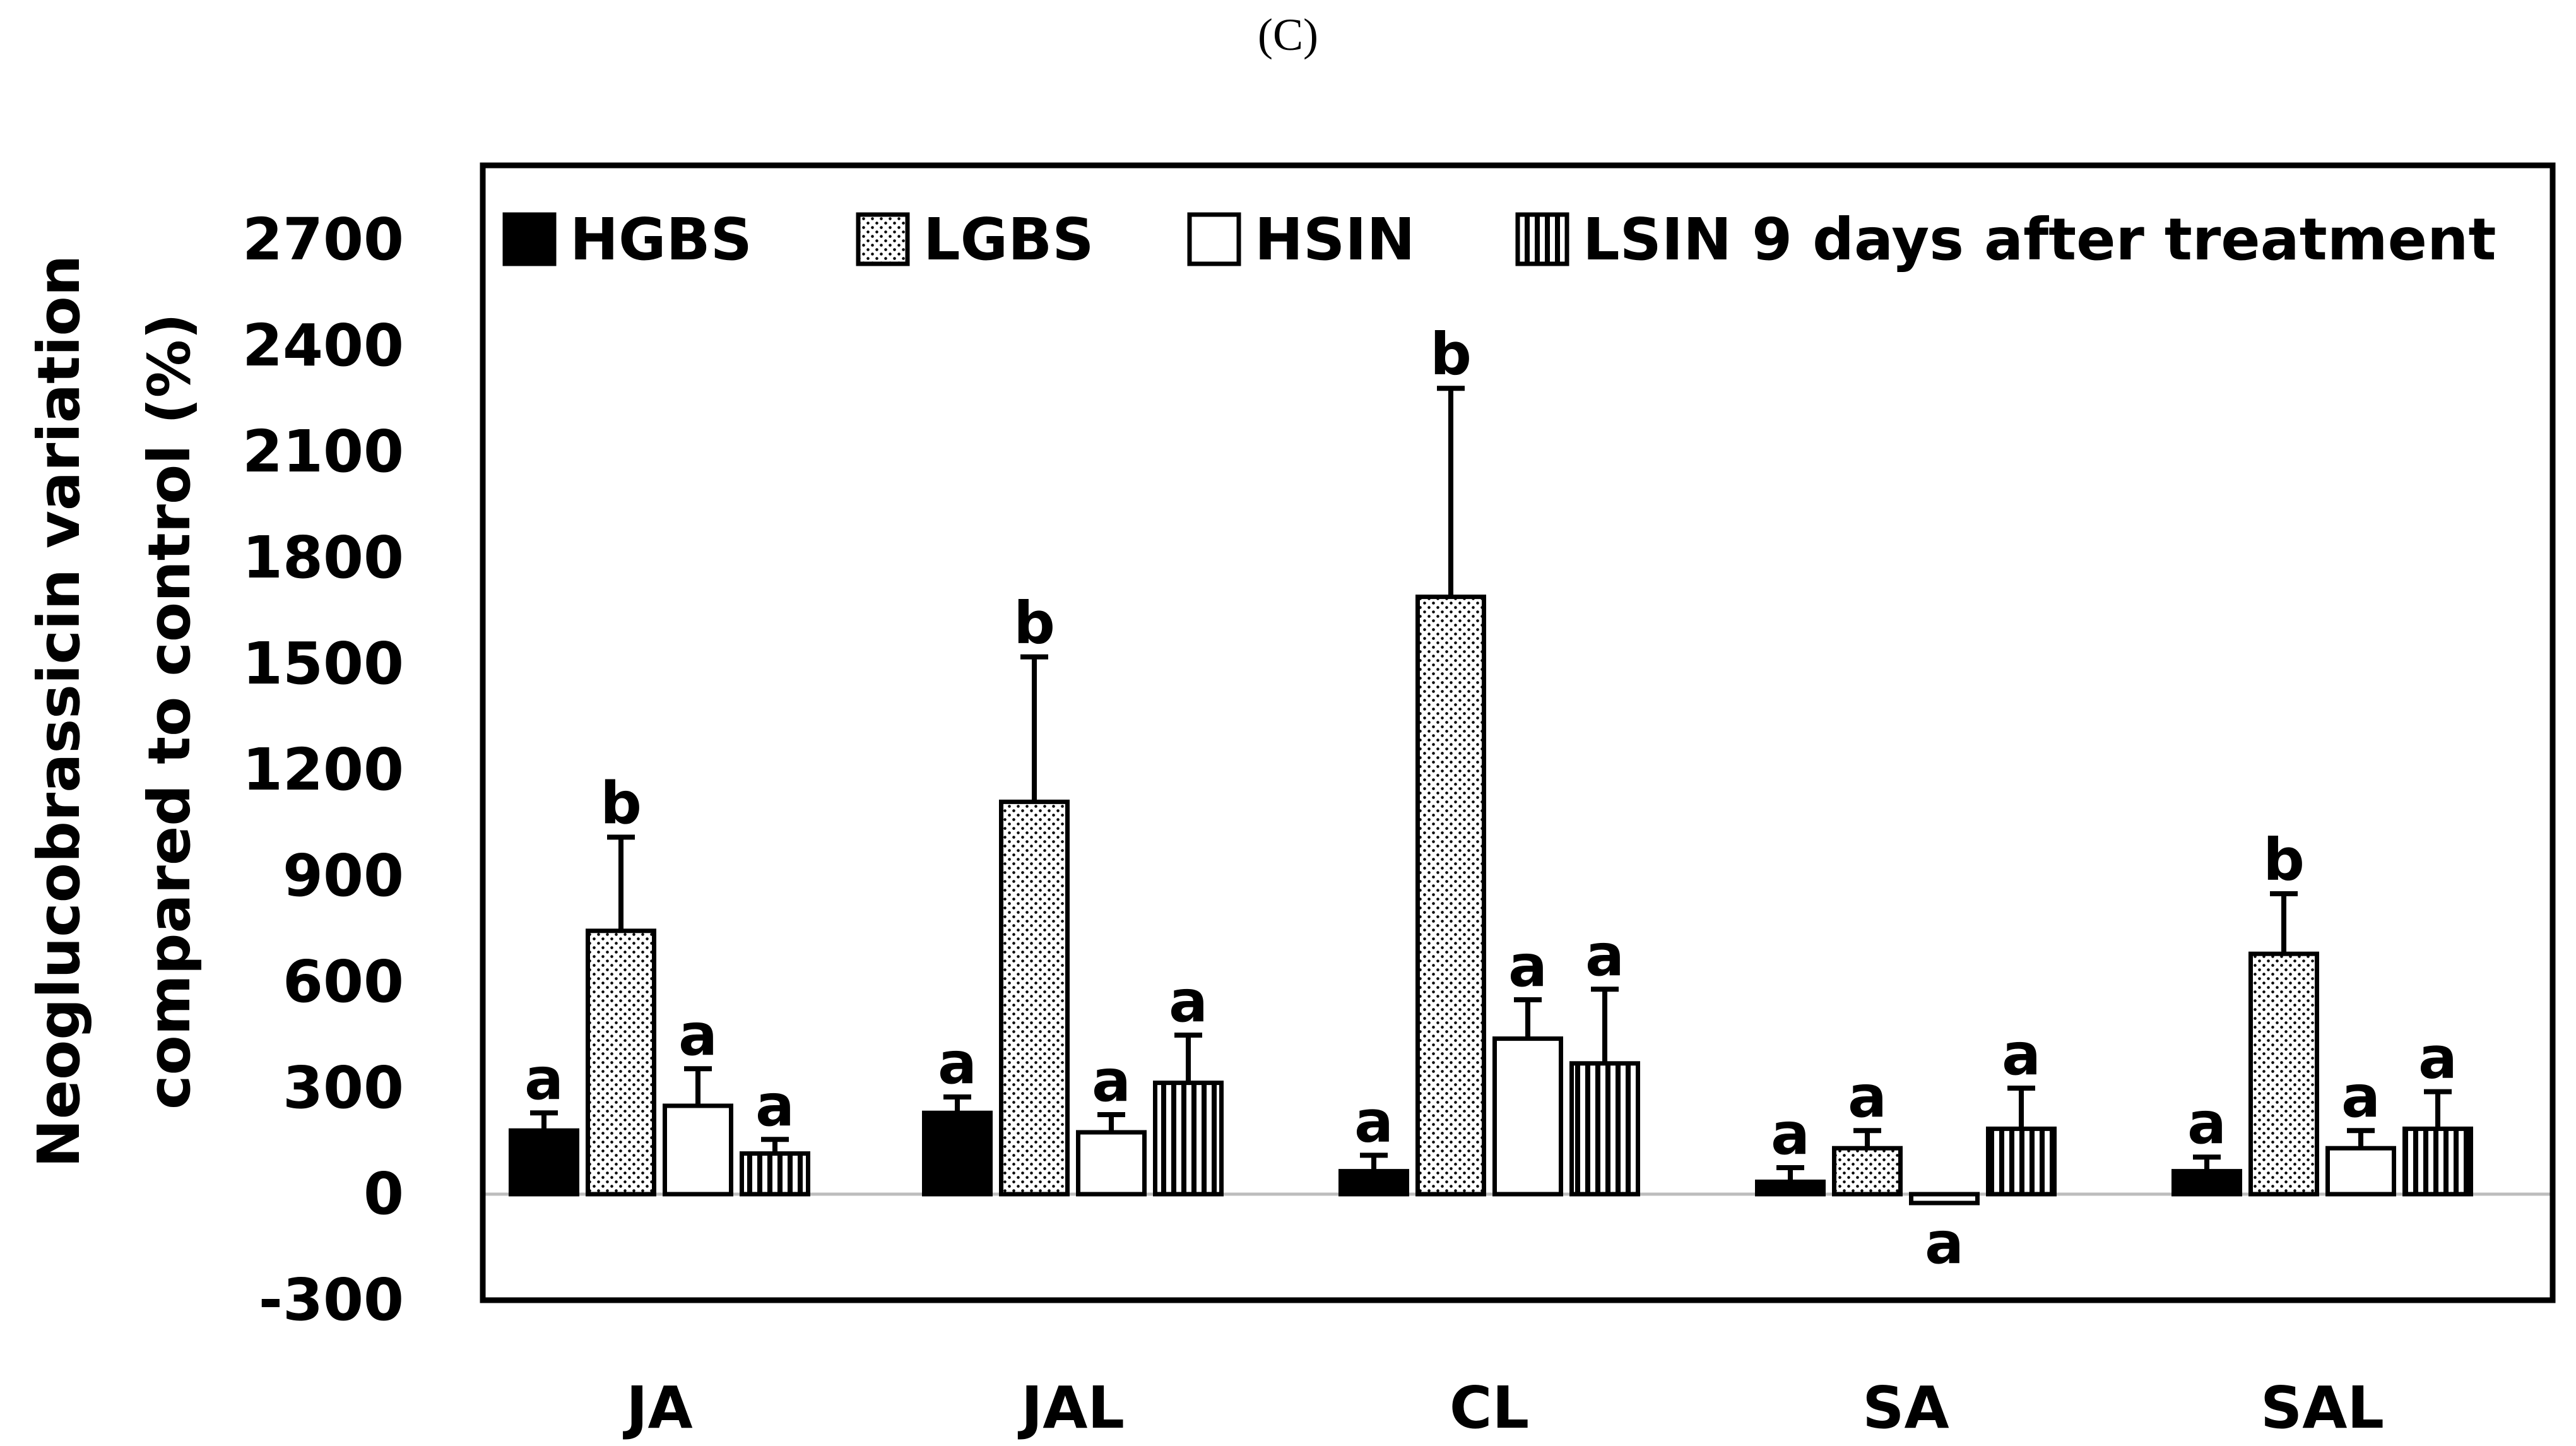 This screenshot has width=2576, height=1446. I want to click on bar-jal-lsin, so click(1189, 1139).